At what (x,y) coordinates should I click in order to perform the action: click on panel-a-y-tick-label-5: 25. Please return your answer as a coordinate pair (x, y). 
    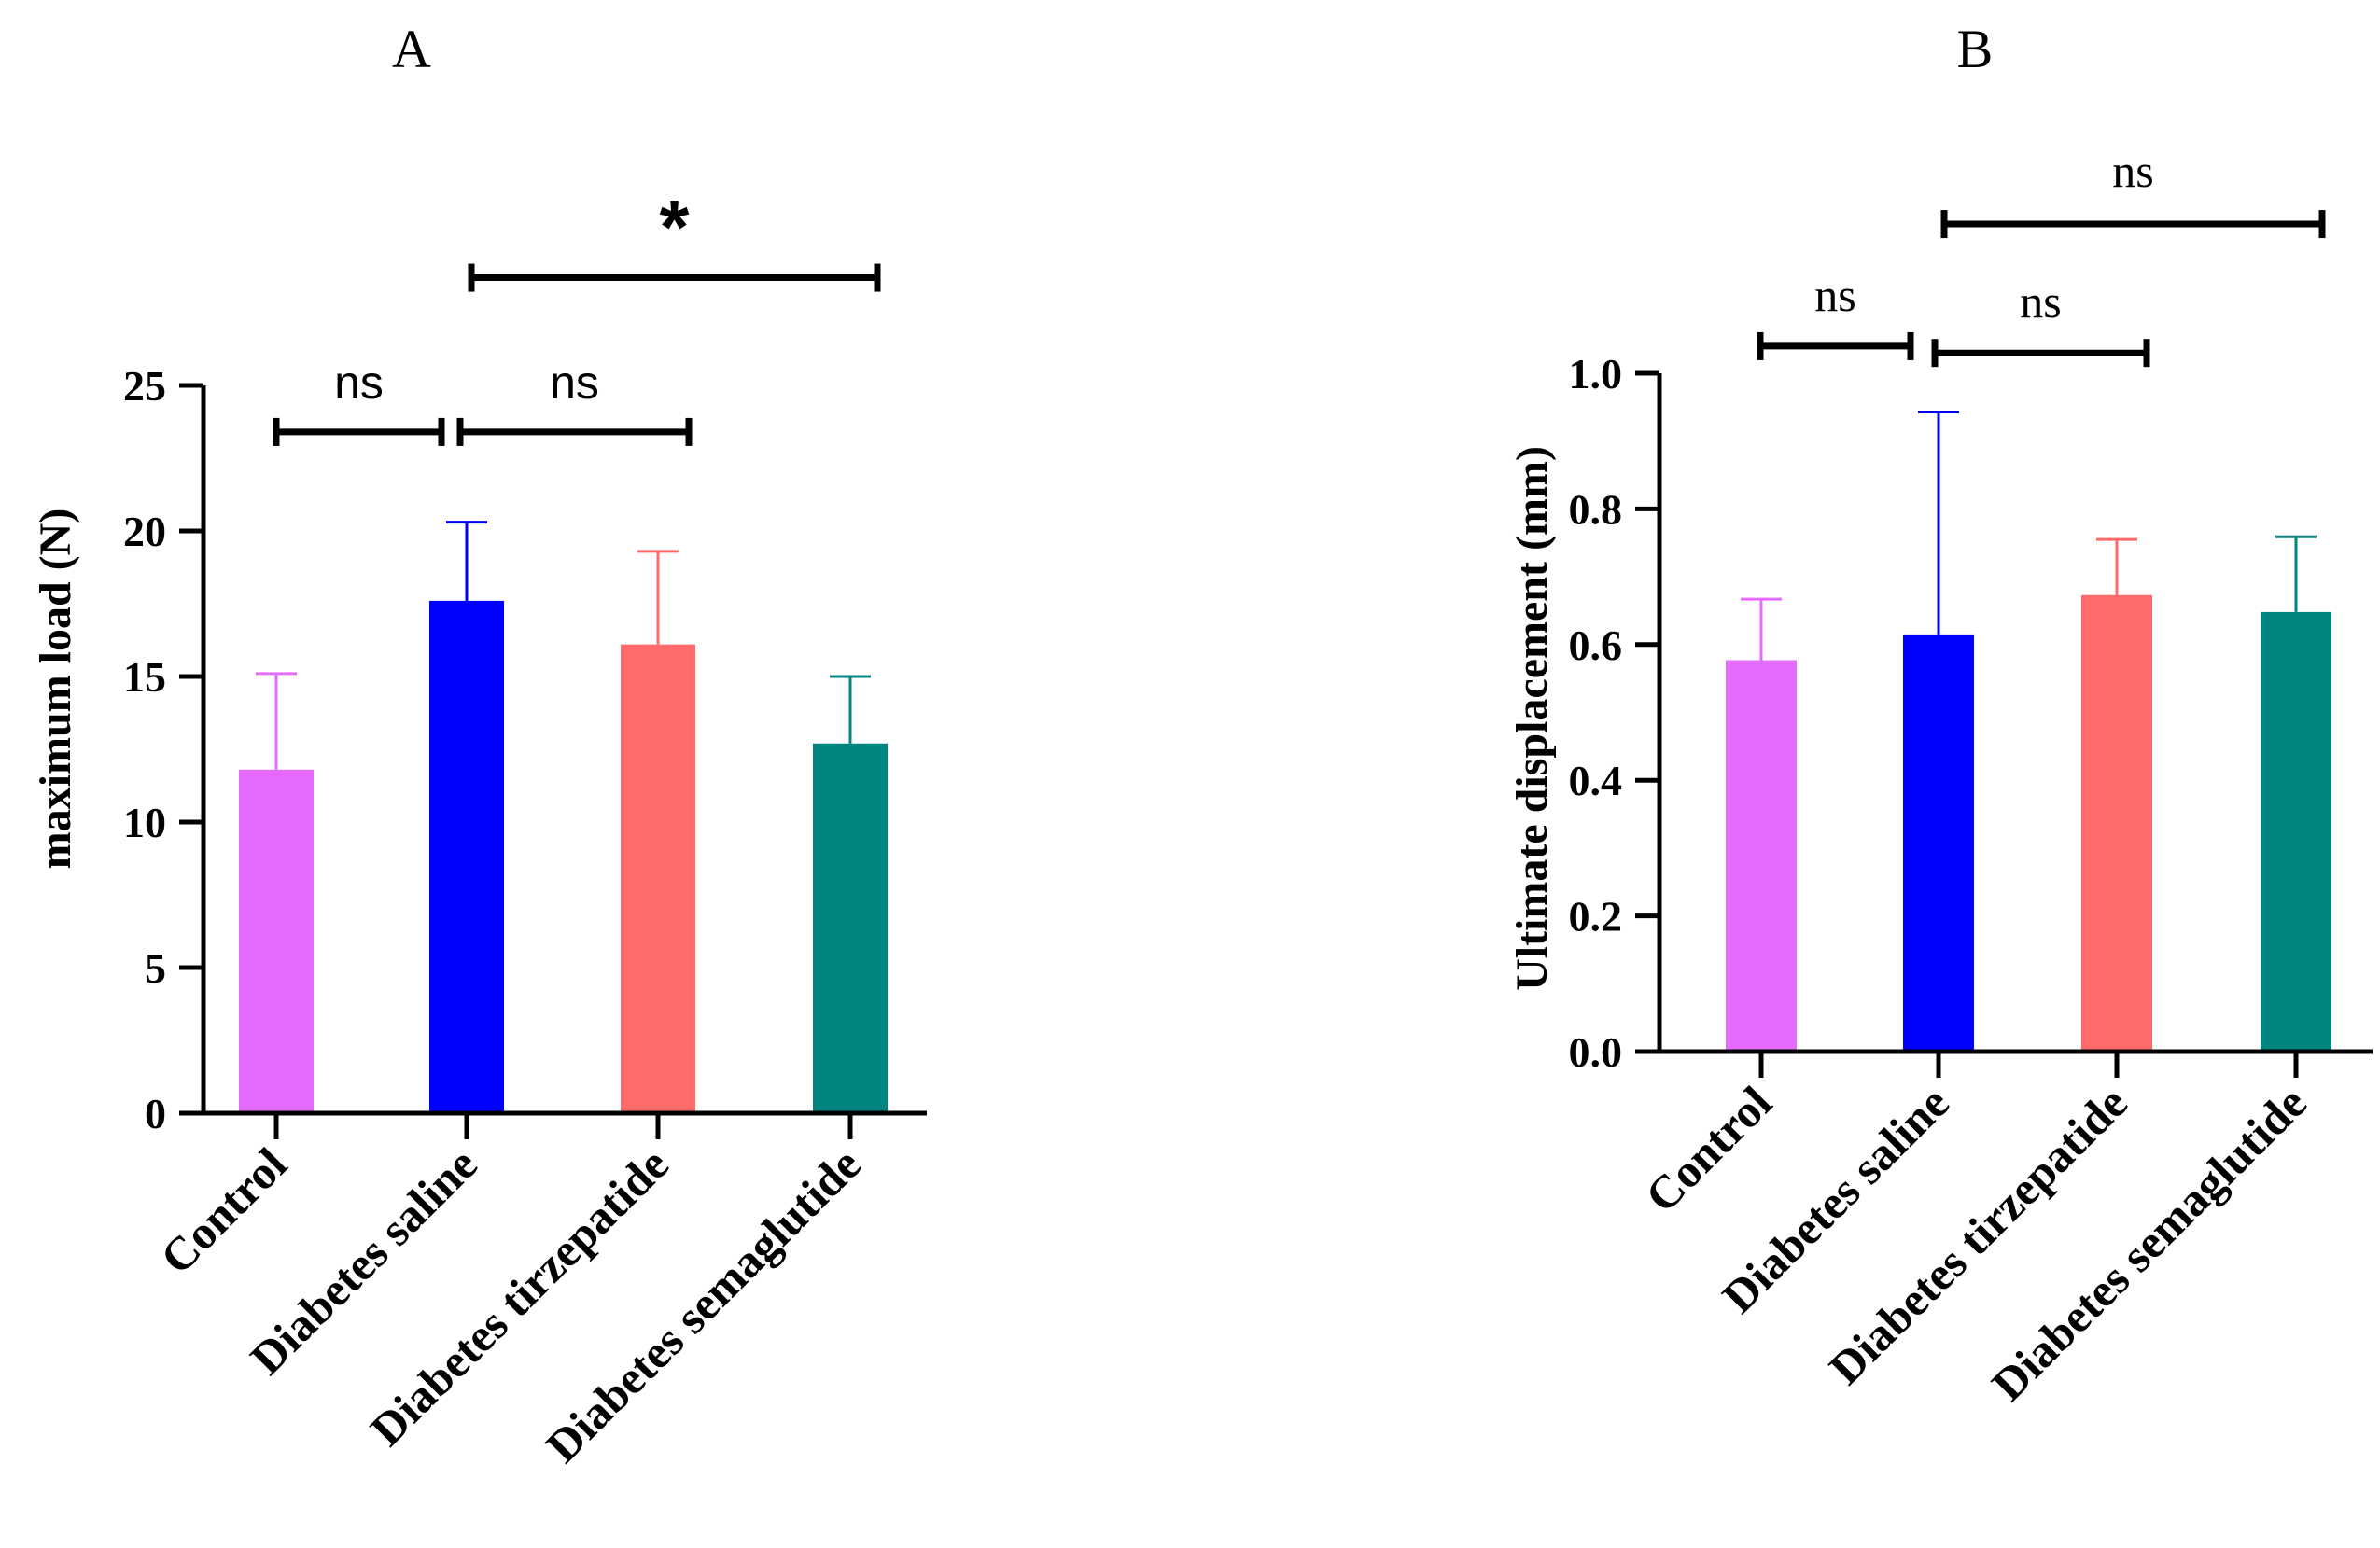
    Looking at the image, I should click on (144, 386).